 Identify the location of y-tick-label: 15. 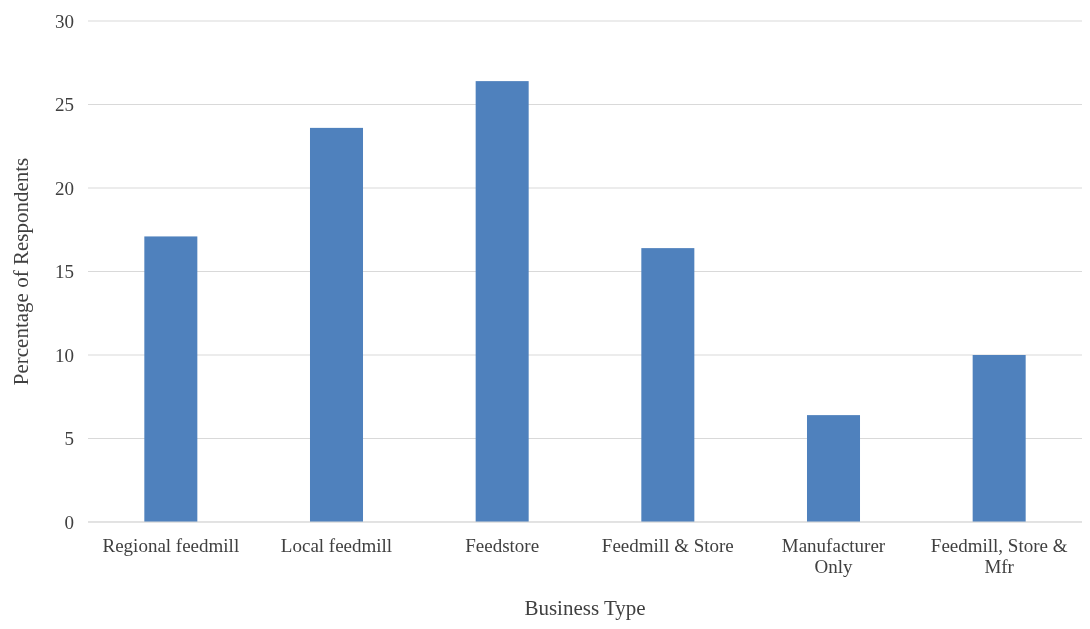
(64, 272).